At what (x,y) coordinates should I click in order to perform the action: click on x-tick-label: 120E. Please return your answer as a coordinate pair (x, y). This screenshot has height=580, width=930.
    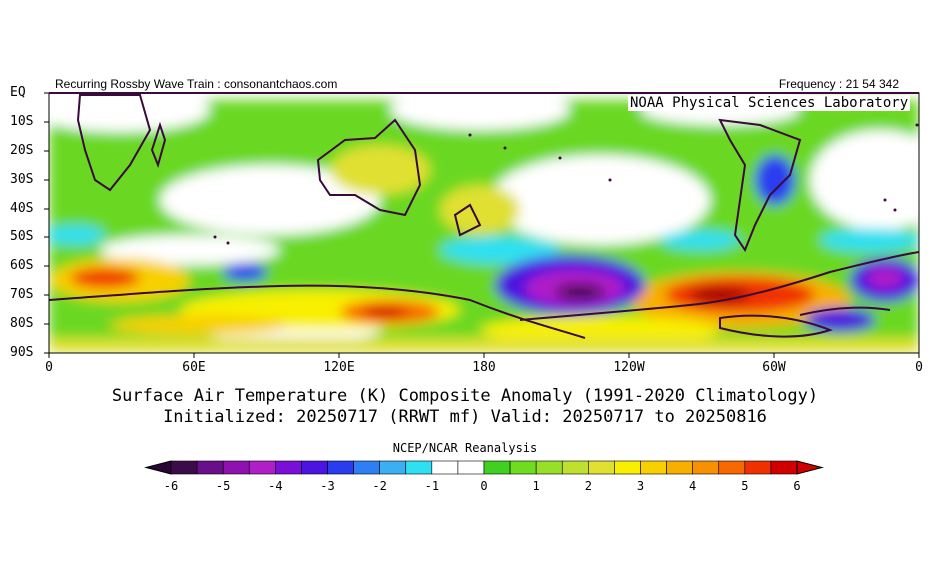
    Looking at the image, I should click on (339, 367).